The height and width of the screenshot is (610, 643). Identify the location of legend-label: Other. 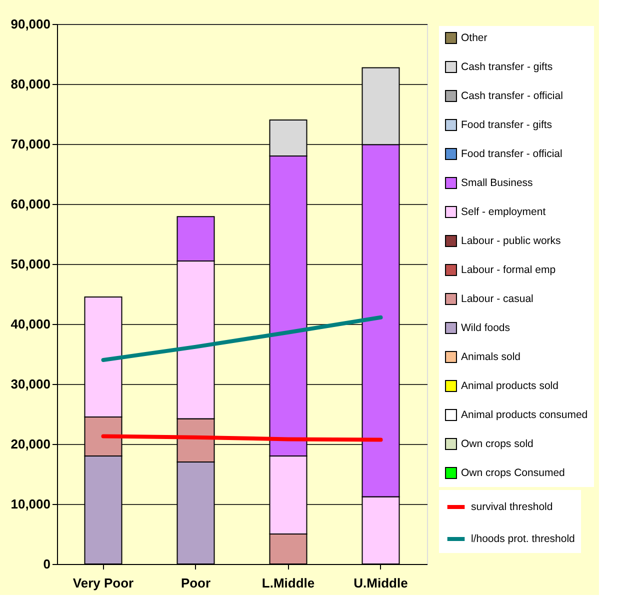
(474, 38).